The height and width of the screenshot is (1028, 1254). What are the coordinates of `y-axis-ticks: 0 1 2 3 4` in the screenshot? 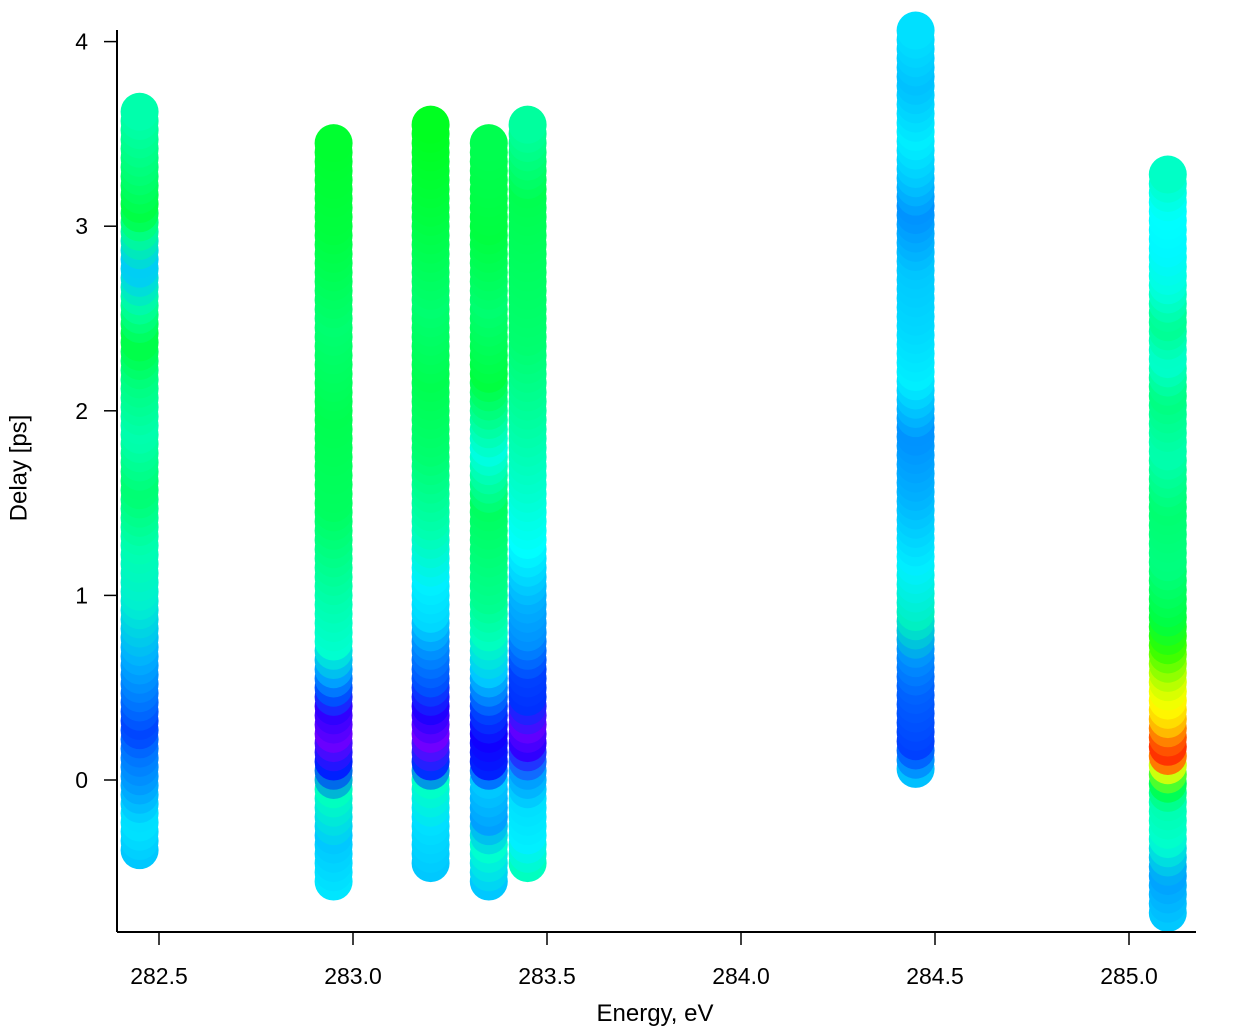 It's located at (96, 411).